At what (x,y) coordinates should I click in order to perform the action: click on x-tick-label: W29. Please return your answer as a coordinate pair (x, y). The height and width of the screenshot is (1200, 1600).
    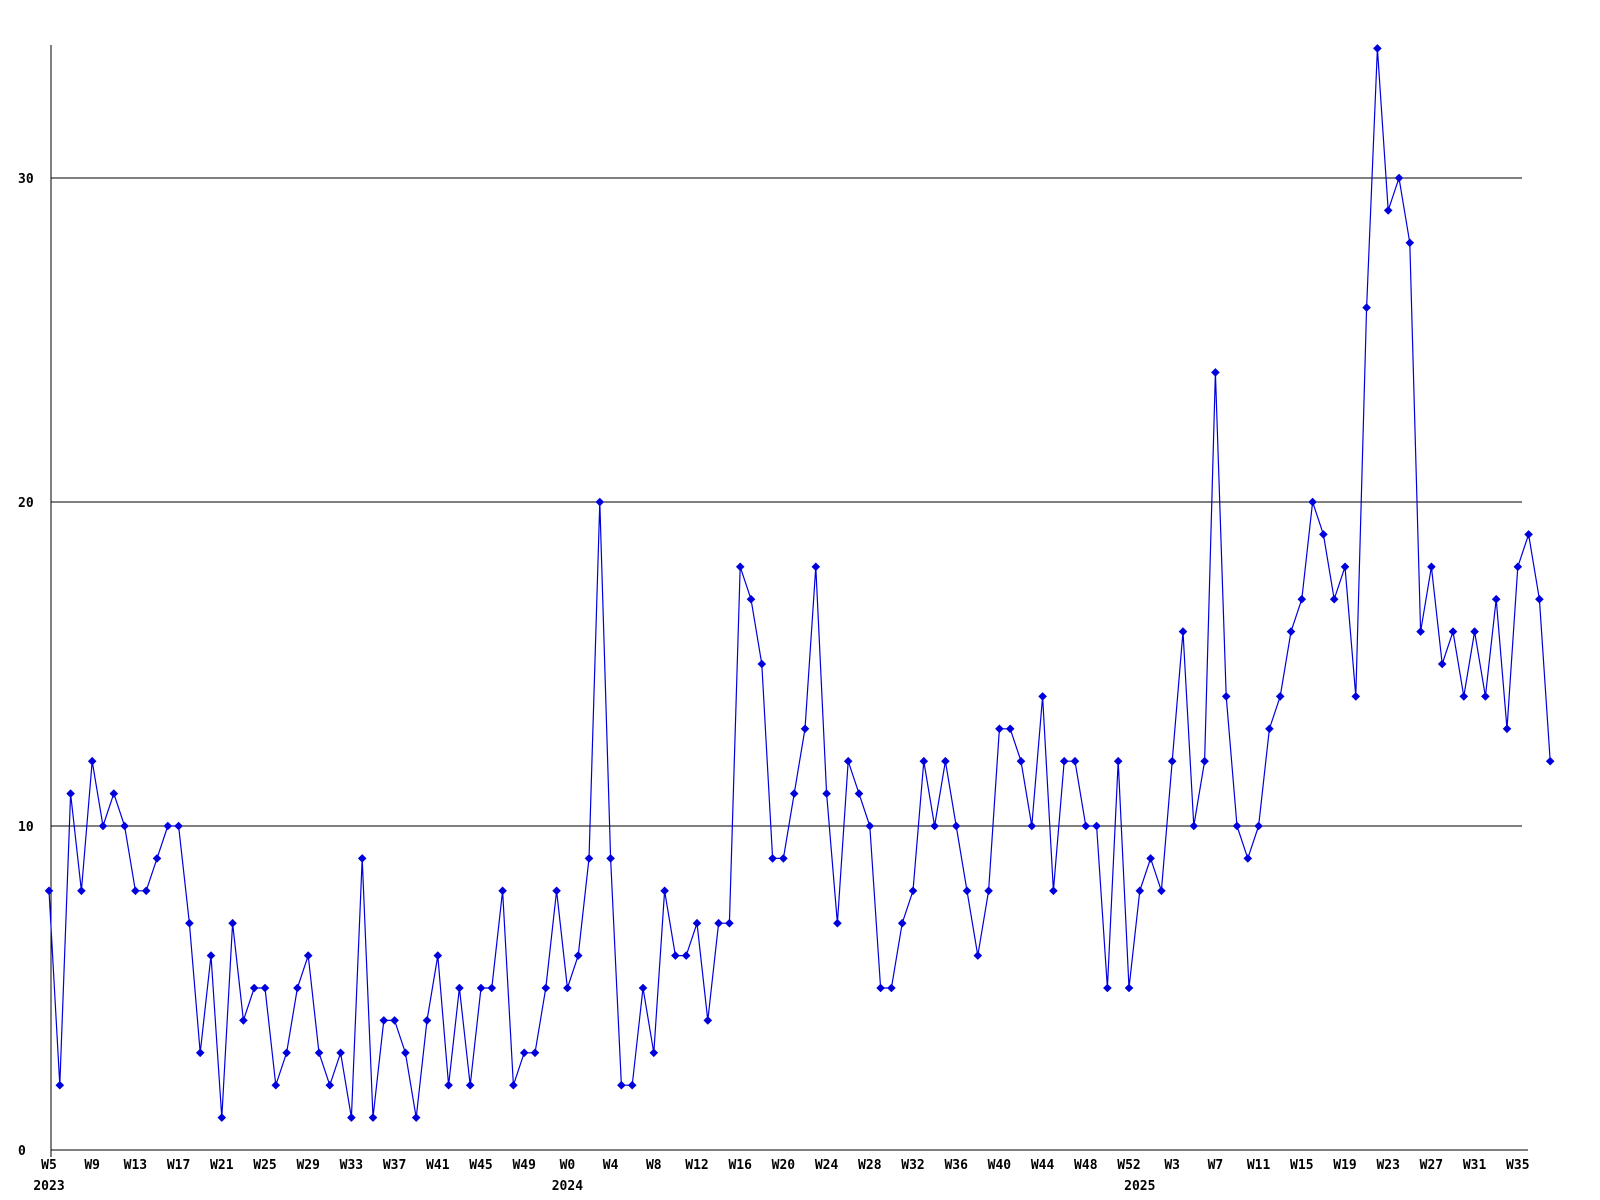
    Looking at the image, I should click on (307, 1165).